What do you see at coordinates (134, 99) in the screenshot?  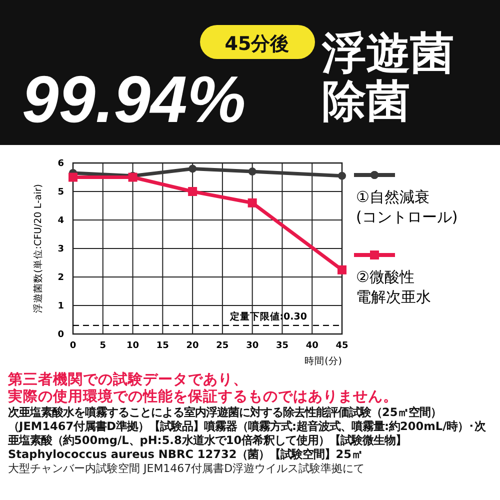 I see `chart-title: 99.94%` at bounding box center [134, 99].